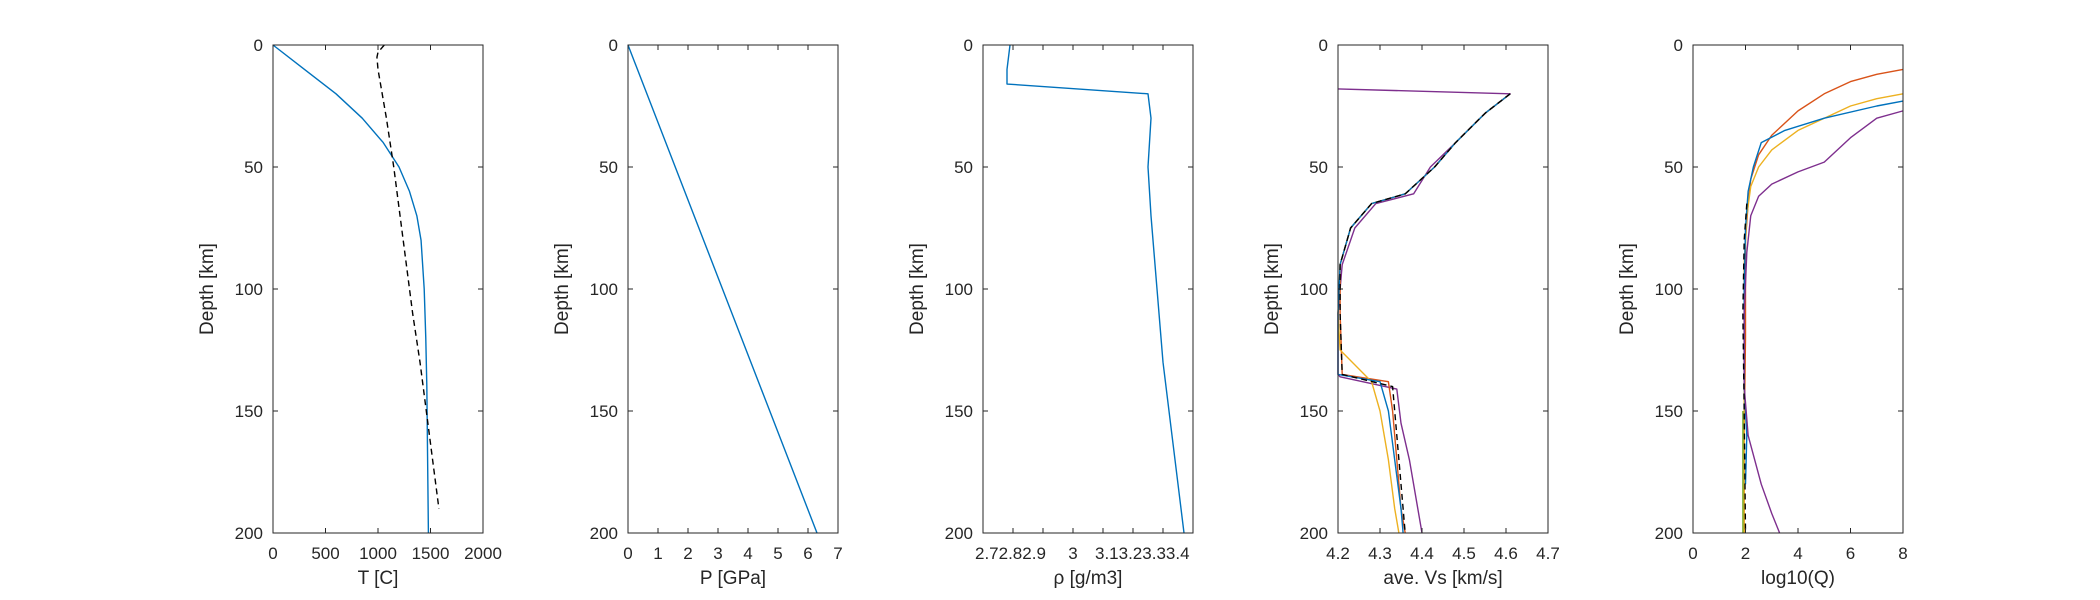 The width and height of the screenshot is (2100, 600). I want to click on x-tick-label: 4.5, so click(1464, 553).